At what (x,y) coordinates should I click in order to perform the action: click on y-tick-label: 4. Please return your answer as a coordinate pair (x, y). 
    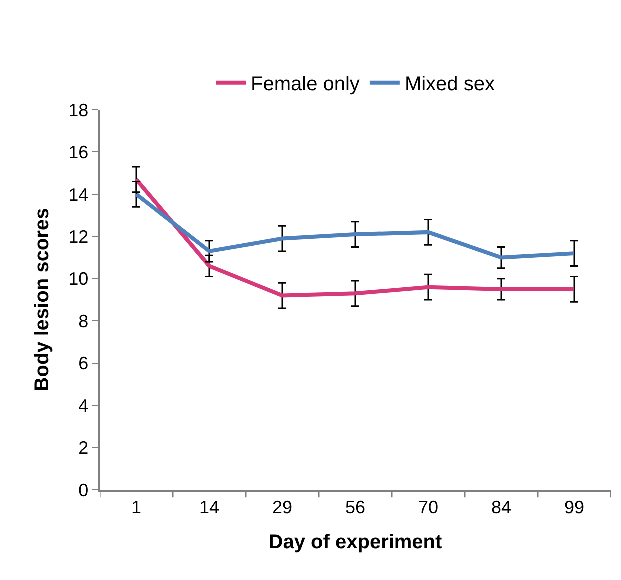
    Looking at the image, I should click on (83, 406).